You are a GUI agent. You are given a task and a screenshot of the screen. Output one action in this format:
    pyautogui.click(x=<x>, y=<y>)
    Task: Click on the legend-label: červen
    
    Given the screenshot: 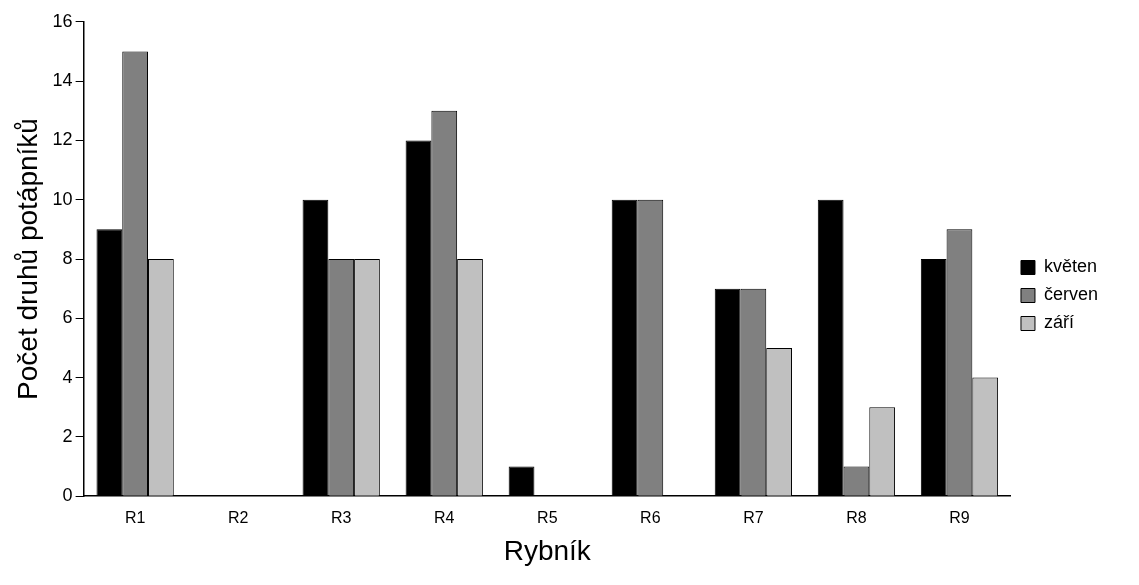 What is the action you would take?
    pyautogui.click(x=1070, y=294)
    